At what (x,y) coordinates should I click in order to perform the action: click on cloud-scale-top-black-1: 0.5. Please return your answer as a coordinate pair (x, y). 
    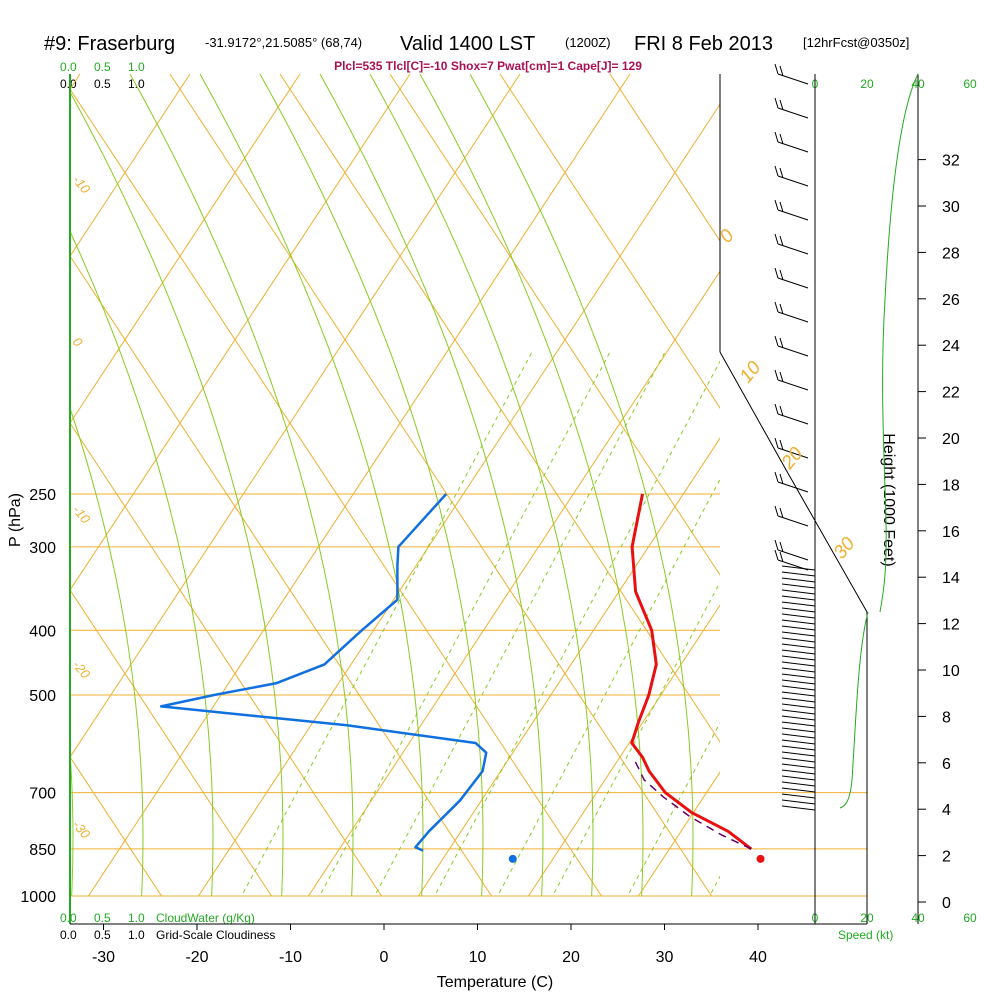
    Looking at the image, I should click on (102, 84).